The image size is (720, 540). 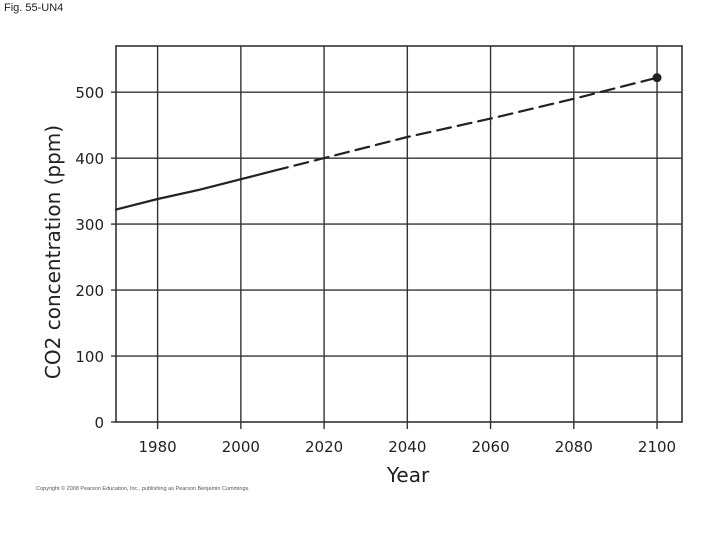 What do you see at coordinates (490, 447) in the screenshot?
I see `x-tick-label: 2060` at bounding box center [490, 447].